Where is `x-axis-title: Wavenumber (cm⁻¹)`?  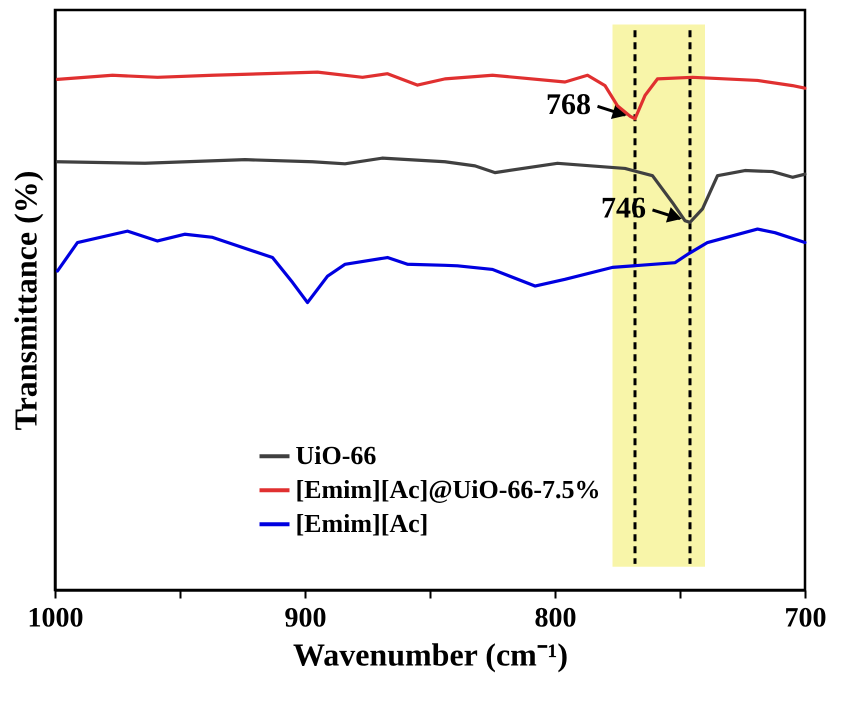 x-axis-title: Wavenumber (cm⁻¹) is located at coordinates (430, 654).